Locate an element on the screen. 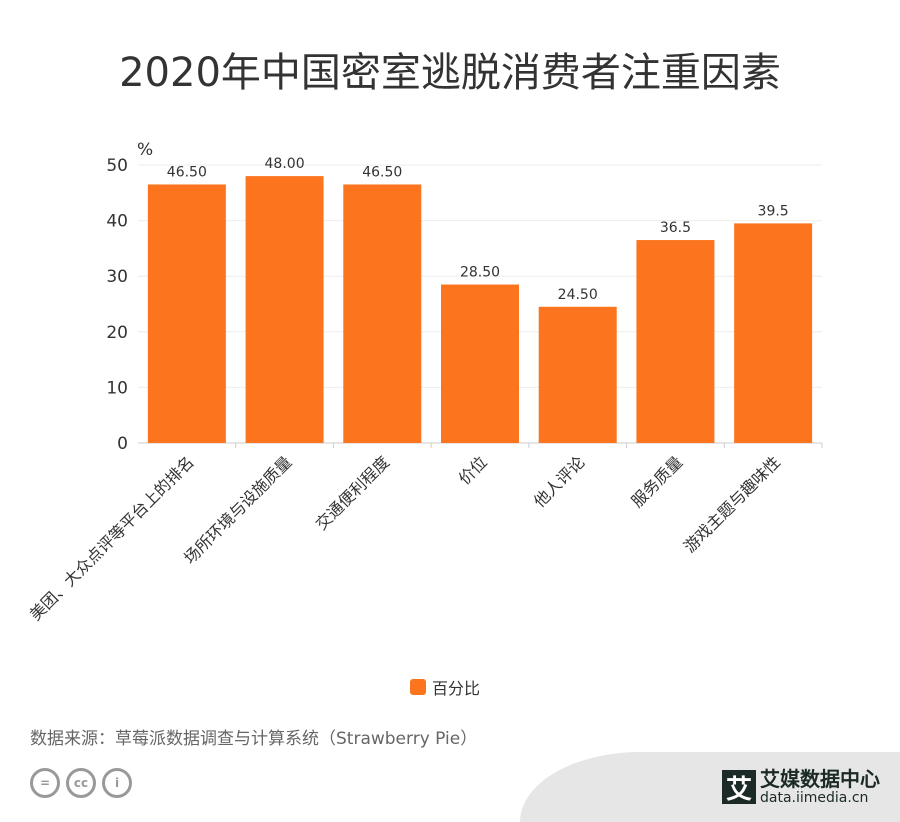 The image size is (900, 822). license-icons: = cc i is located at coordinates (81, 783).